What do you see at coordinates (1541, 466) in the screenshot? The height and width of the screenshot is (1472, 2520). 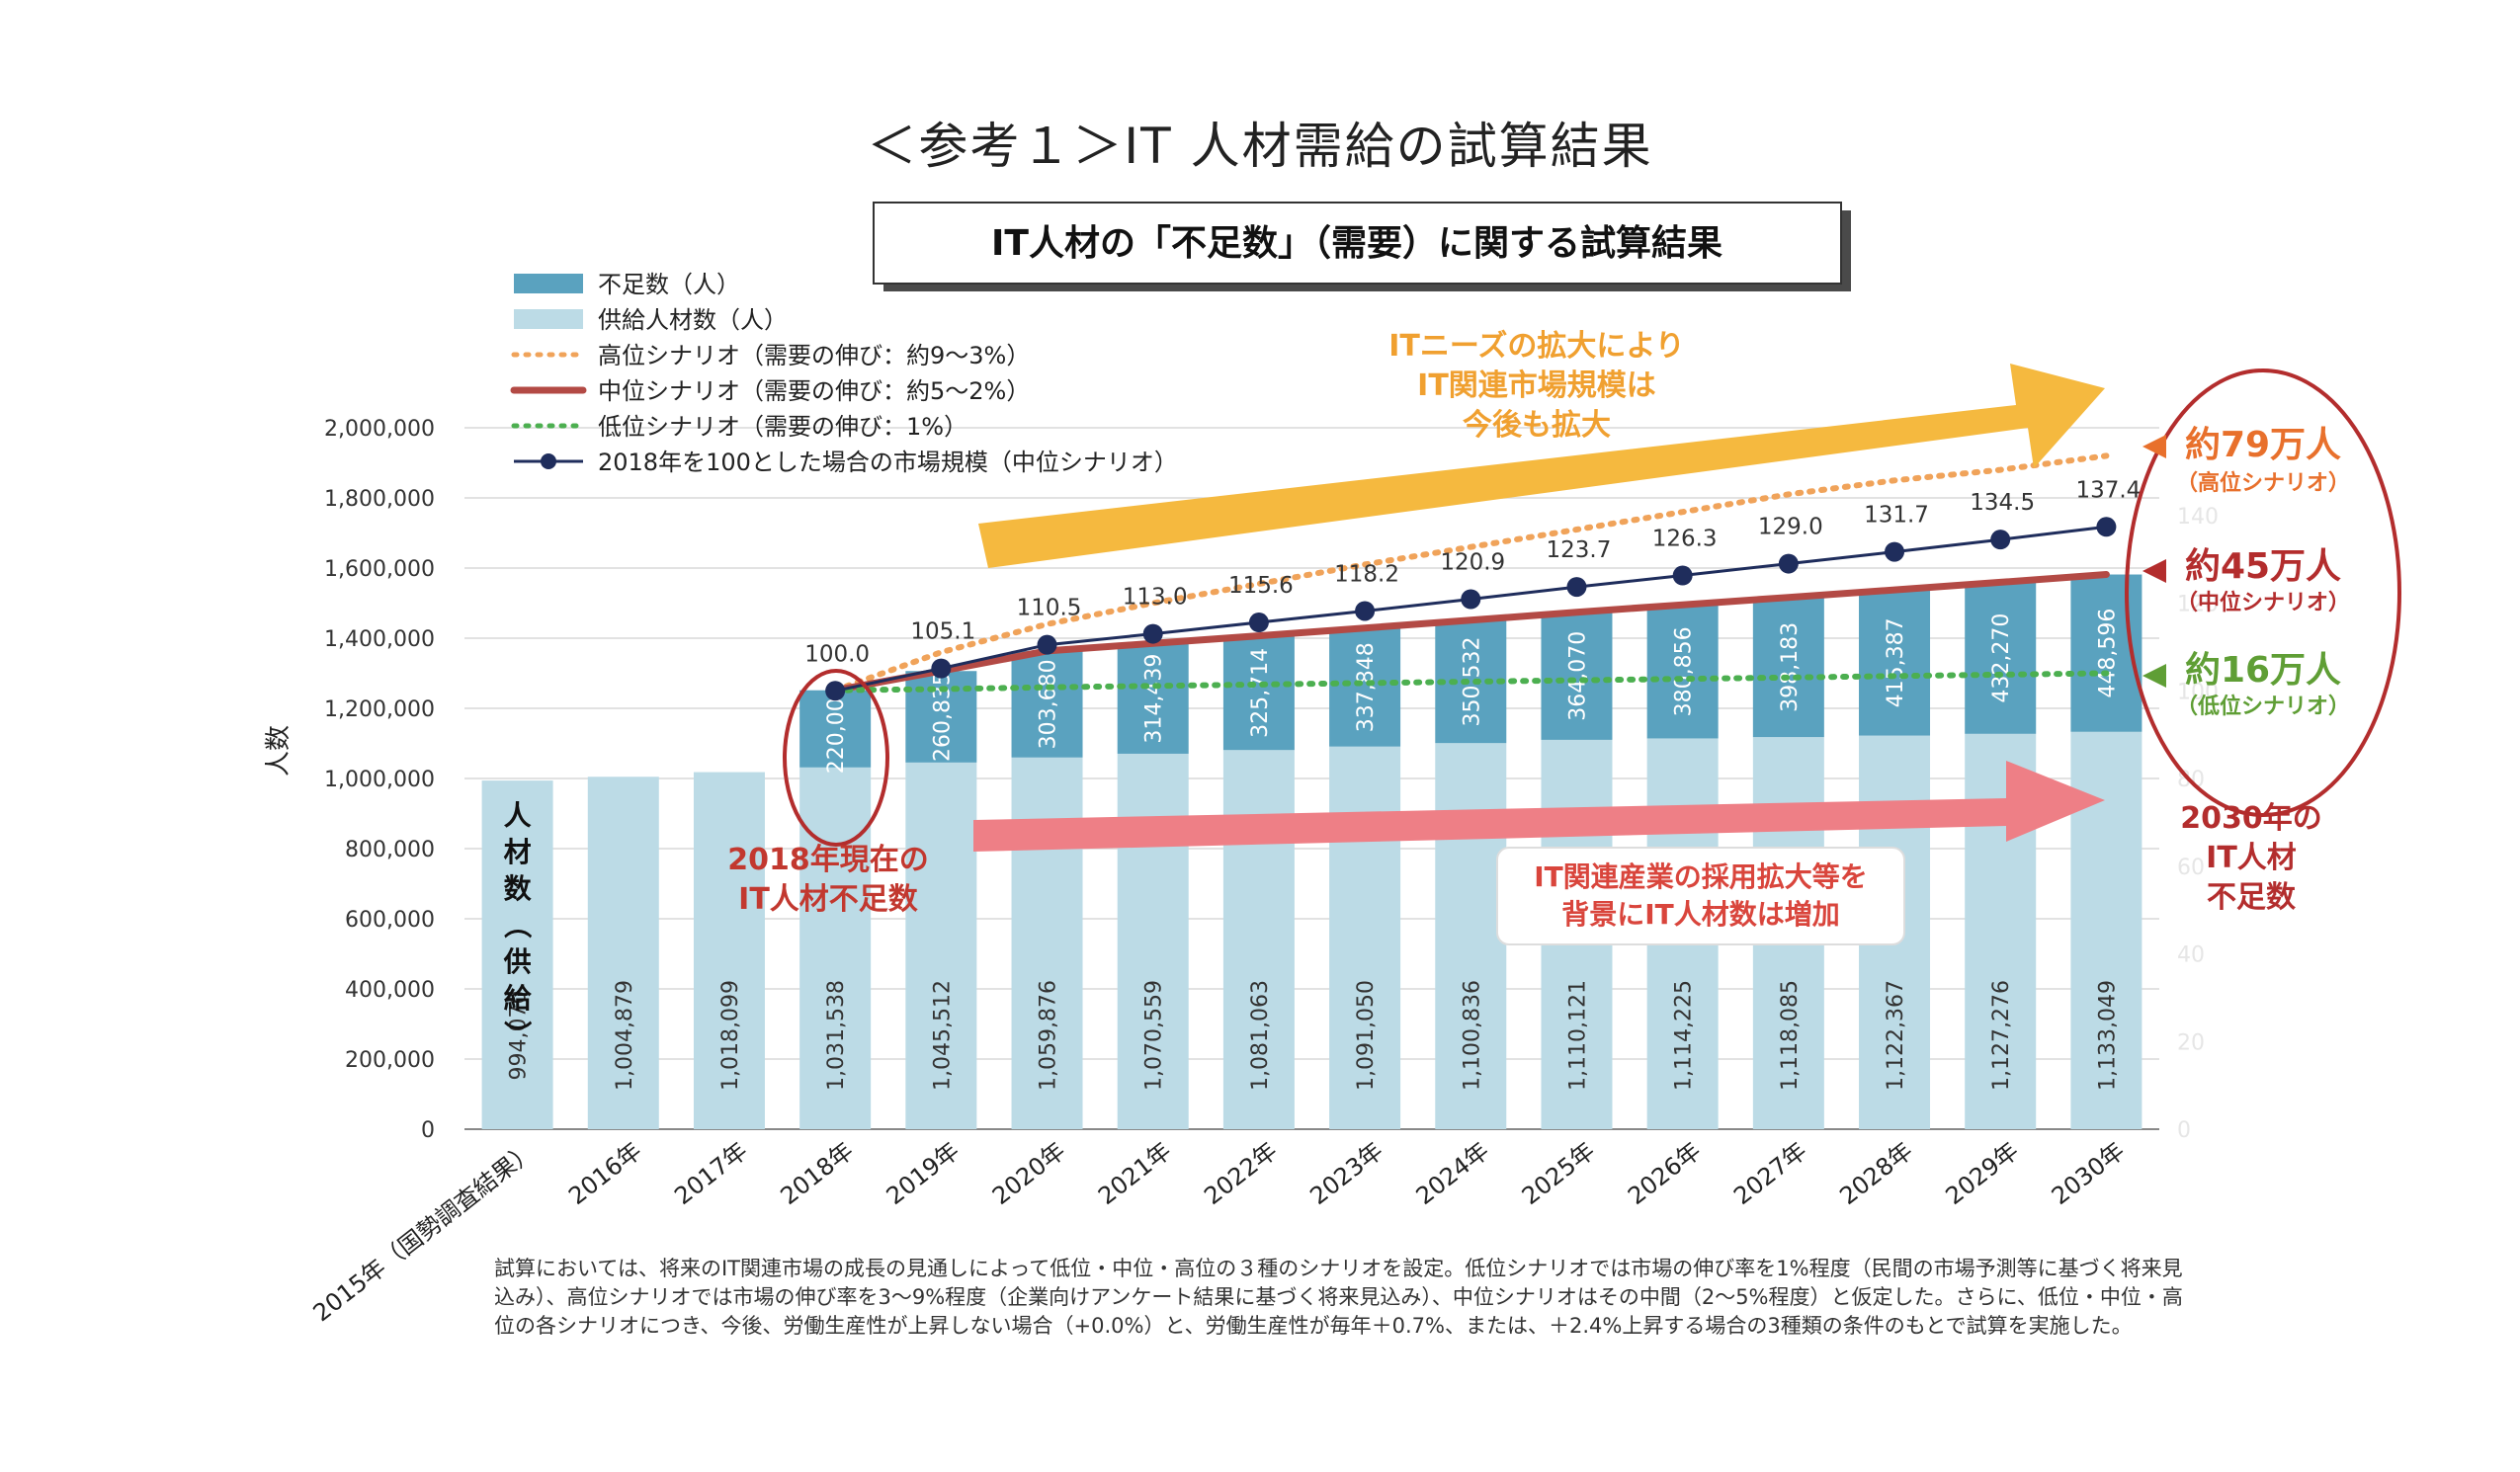 I see `market-growth-arrow` at bounding box center [1541, 466].